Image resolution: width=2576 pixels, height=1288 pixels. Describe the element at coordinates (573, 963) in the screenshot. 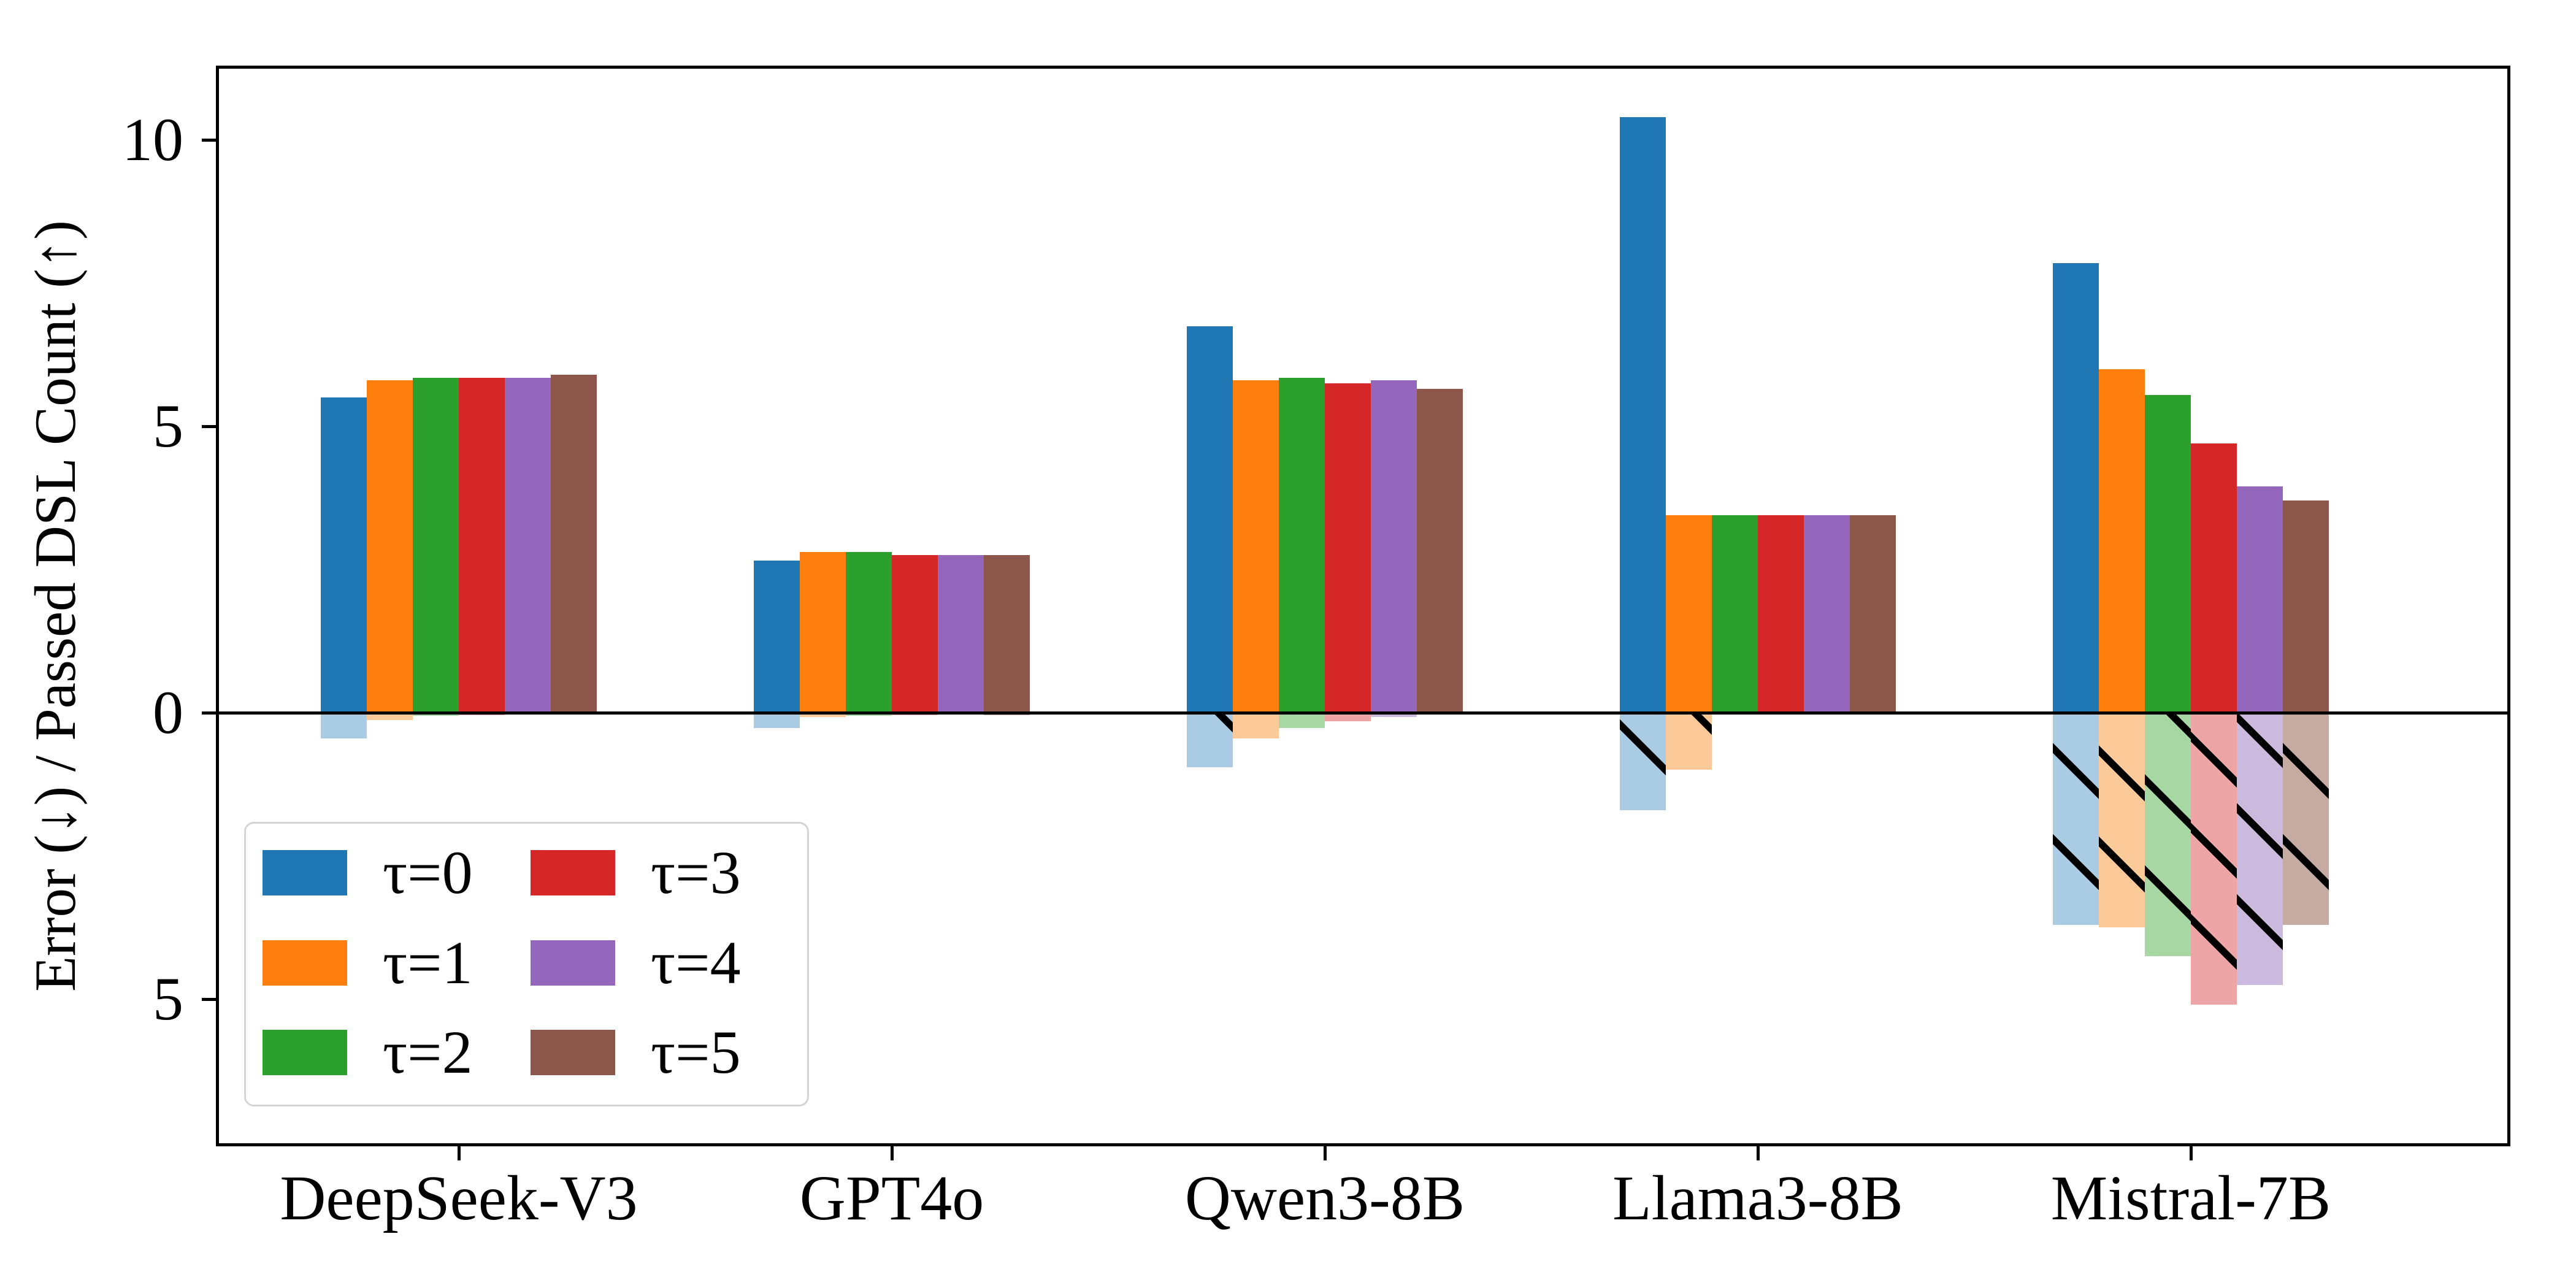

I see `legend-swatch-τ=4` at that location.